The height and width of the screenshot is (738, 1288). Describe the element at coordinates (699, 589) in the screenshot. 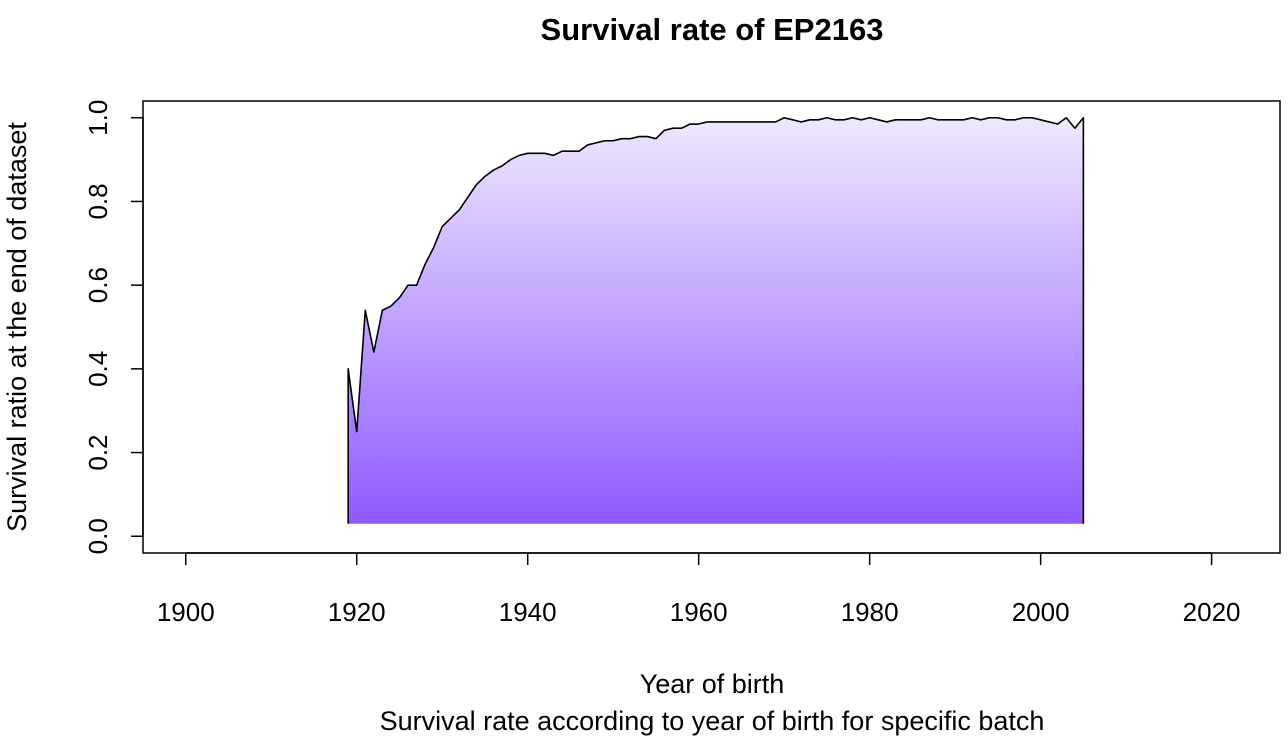

I see `x-axis: 1900 1920 1940 1960 1980 2000 2020` at that location.